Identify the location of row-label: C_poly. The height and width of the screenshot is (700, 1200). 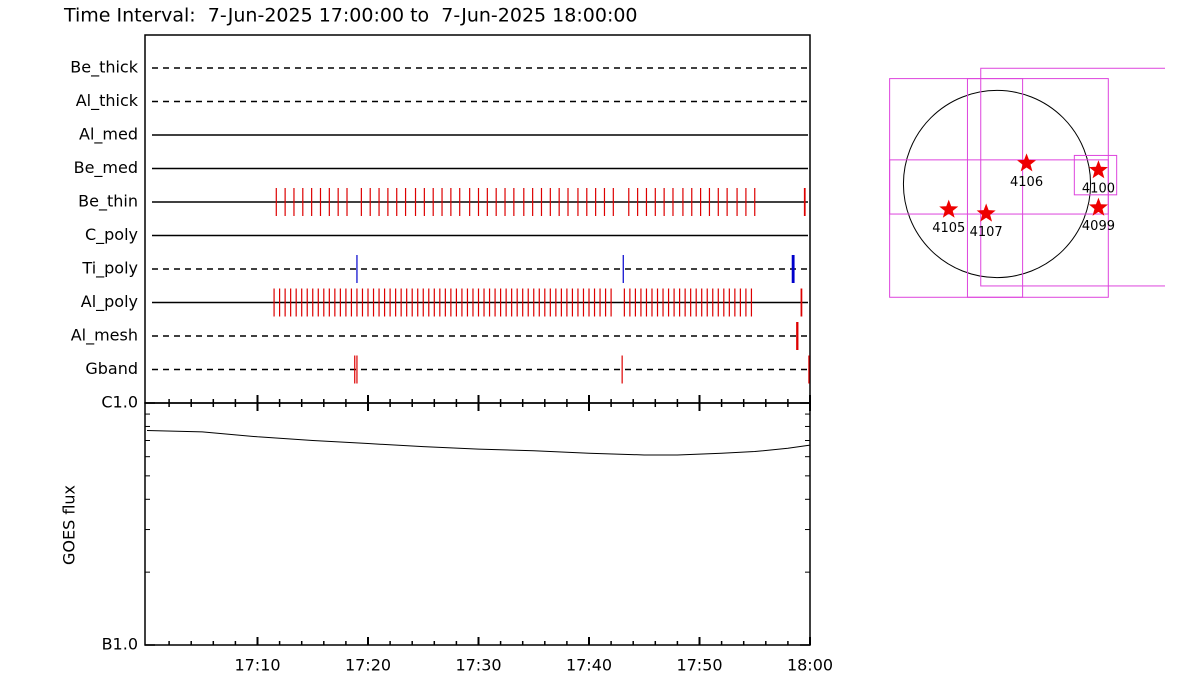
(111, 235).